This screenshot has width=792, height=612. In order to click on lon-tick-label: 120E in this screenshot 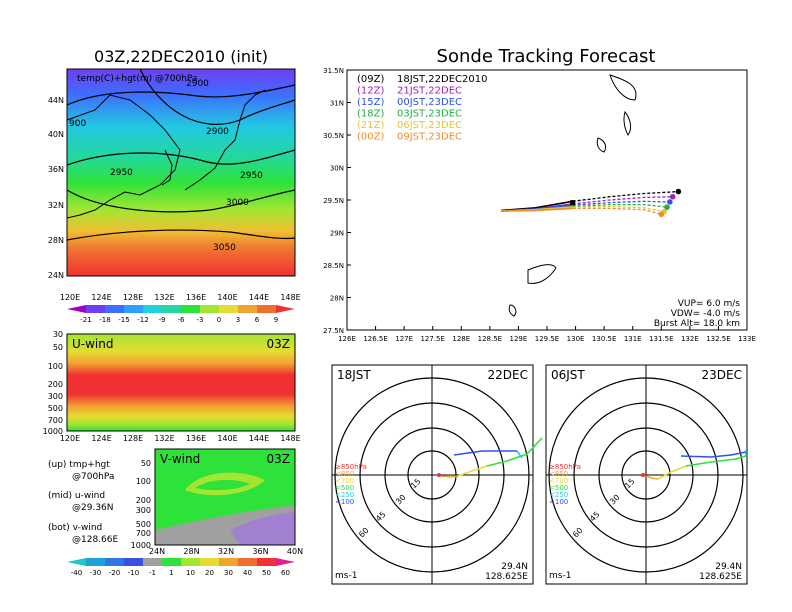, I will do `click(70, 297)`.